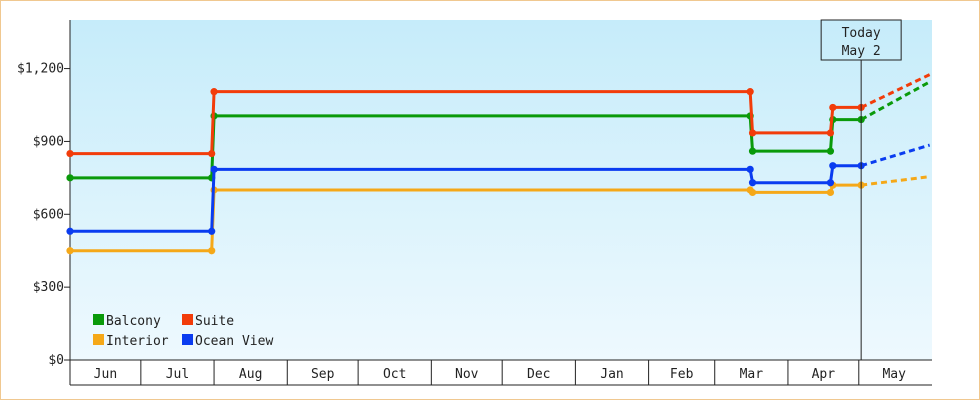 This screenshot has width=980, height=400. What do you see at coordinates (56, 360) in the screenshot?
I see `y-tick-label: $0` at bounding box center [56, 360].